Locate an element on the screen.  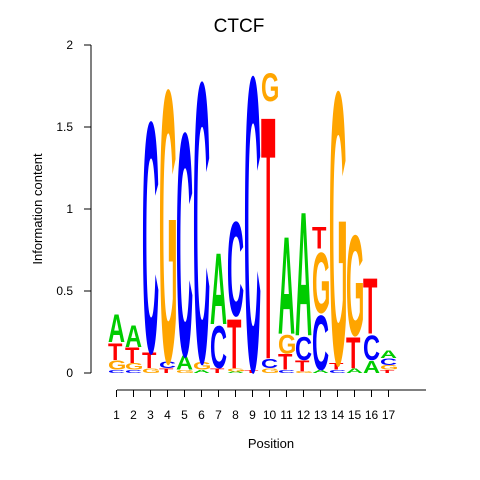
logo-column-6: AGC is located at coordinates (202, 224).